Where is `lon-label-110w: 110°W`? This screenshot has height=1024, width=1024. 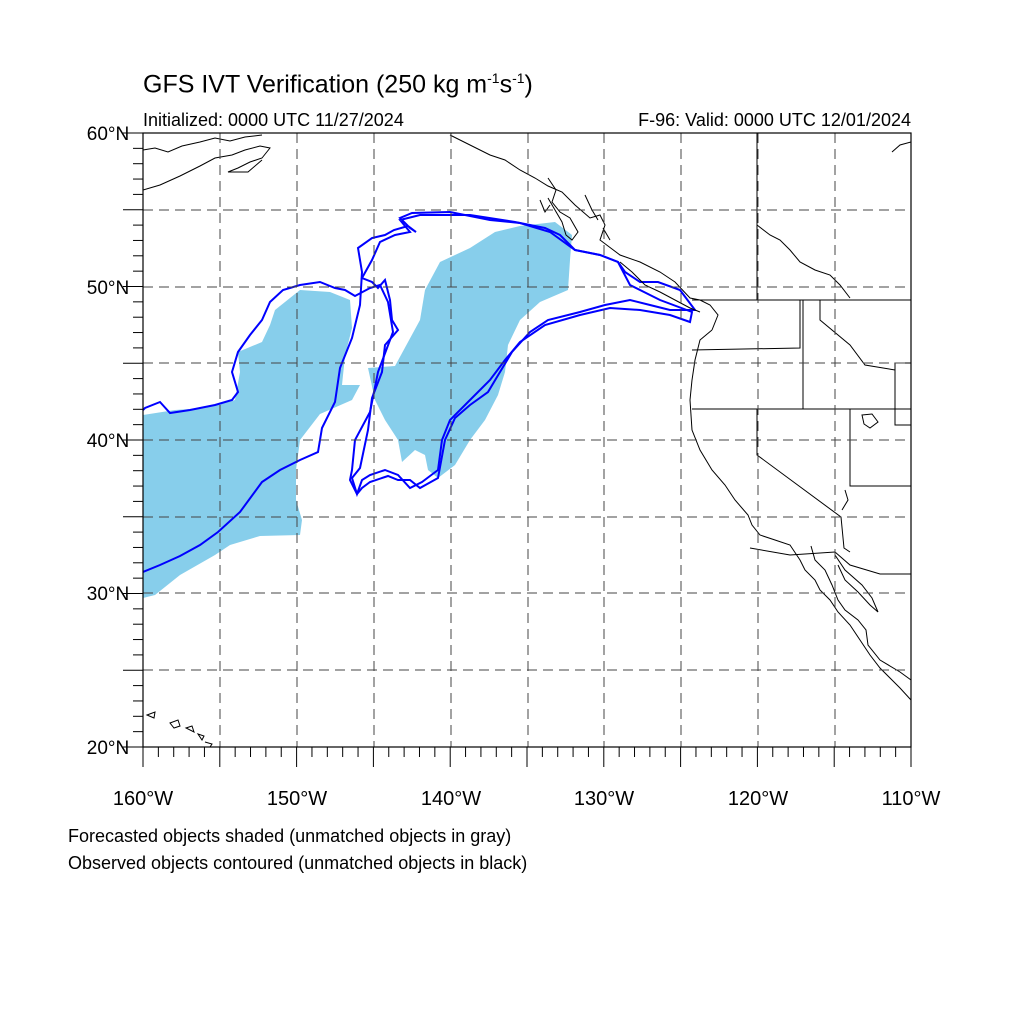
lon-label-110w: 110°W is located at coordinates (911, 799).